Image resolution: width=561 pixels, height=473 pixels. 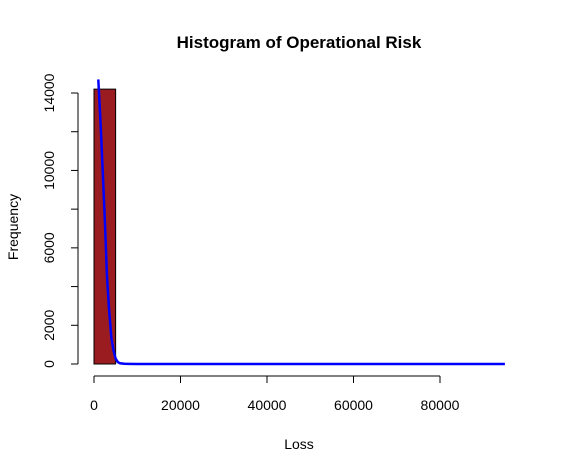 What do you see at coordinates (275, 394) in the screenshot?
I see `x-axis: 0 20000 40000 60000 80000` at bounding box center [275, 394].